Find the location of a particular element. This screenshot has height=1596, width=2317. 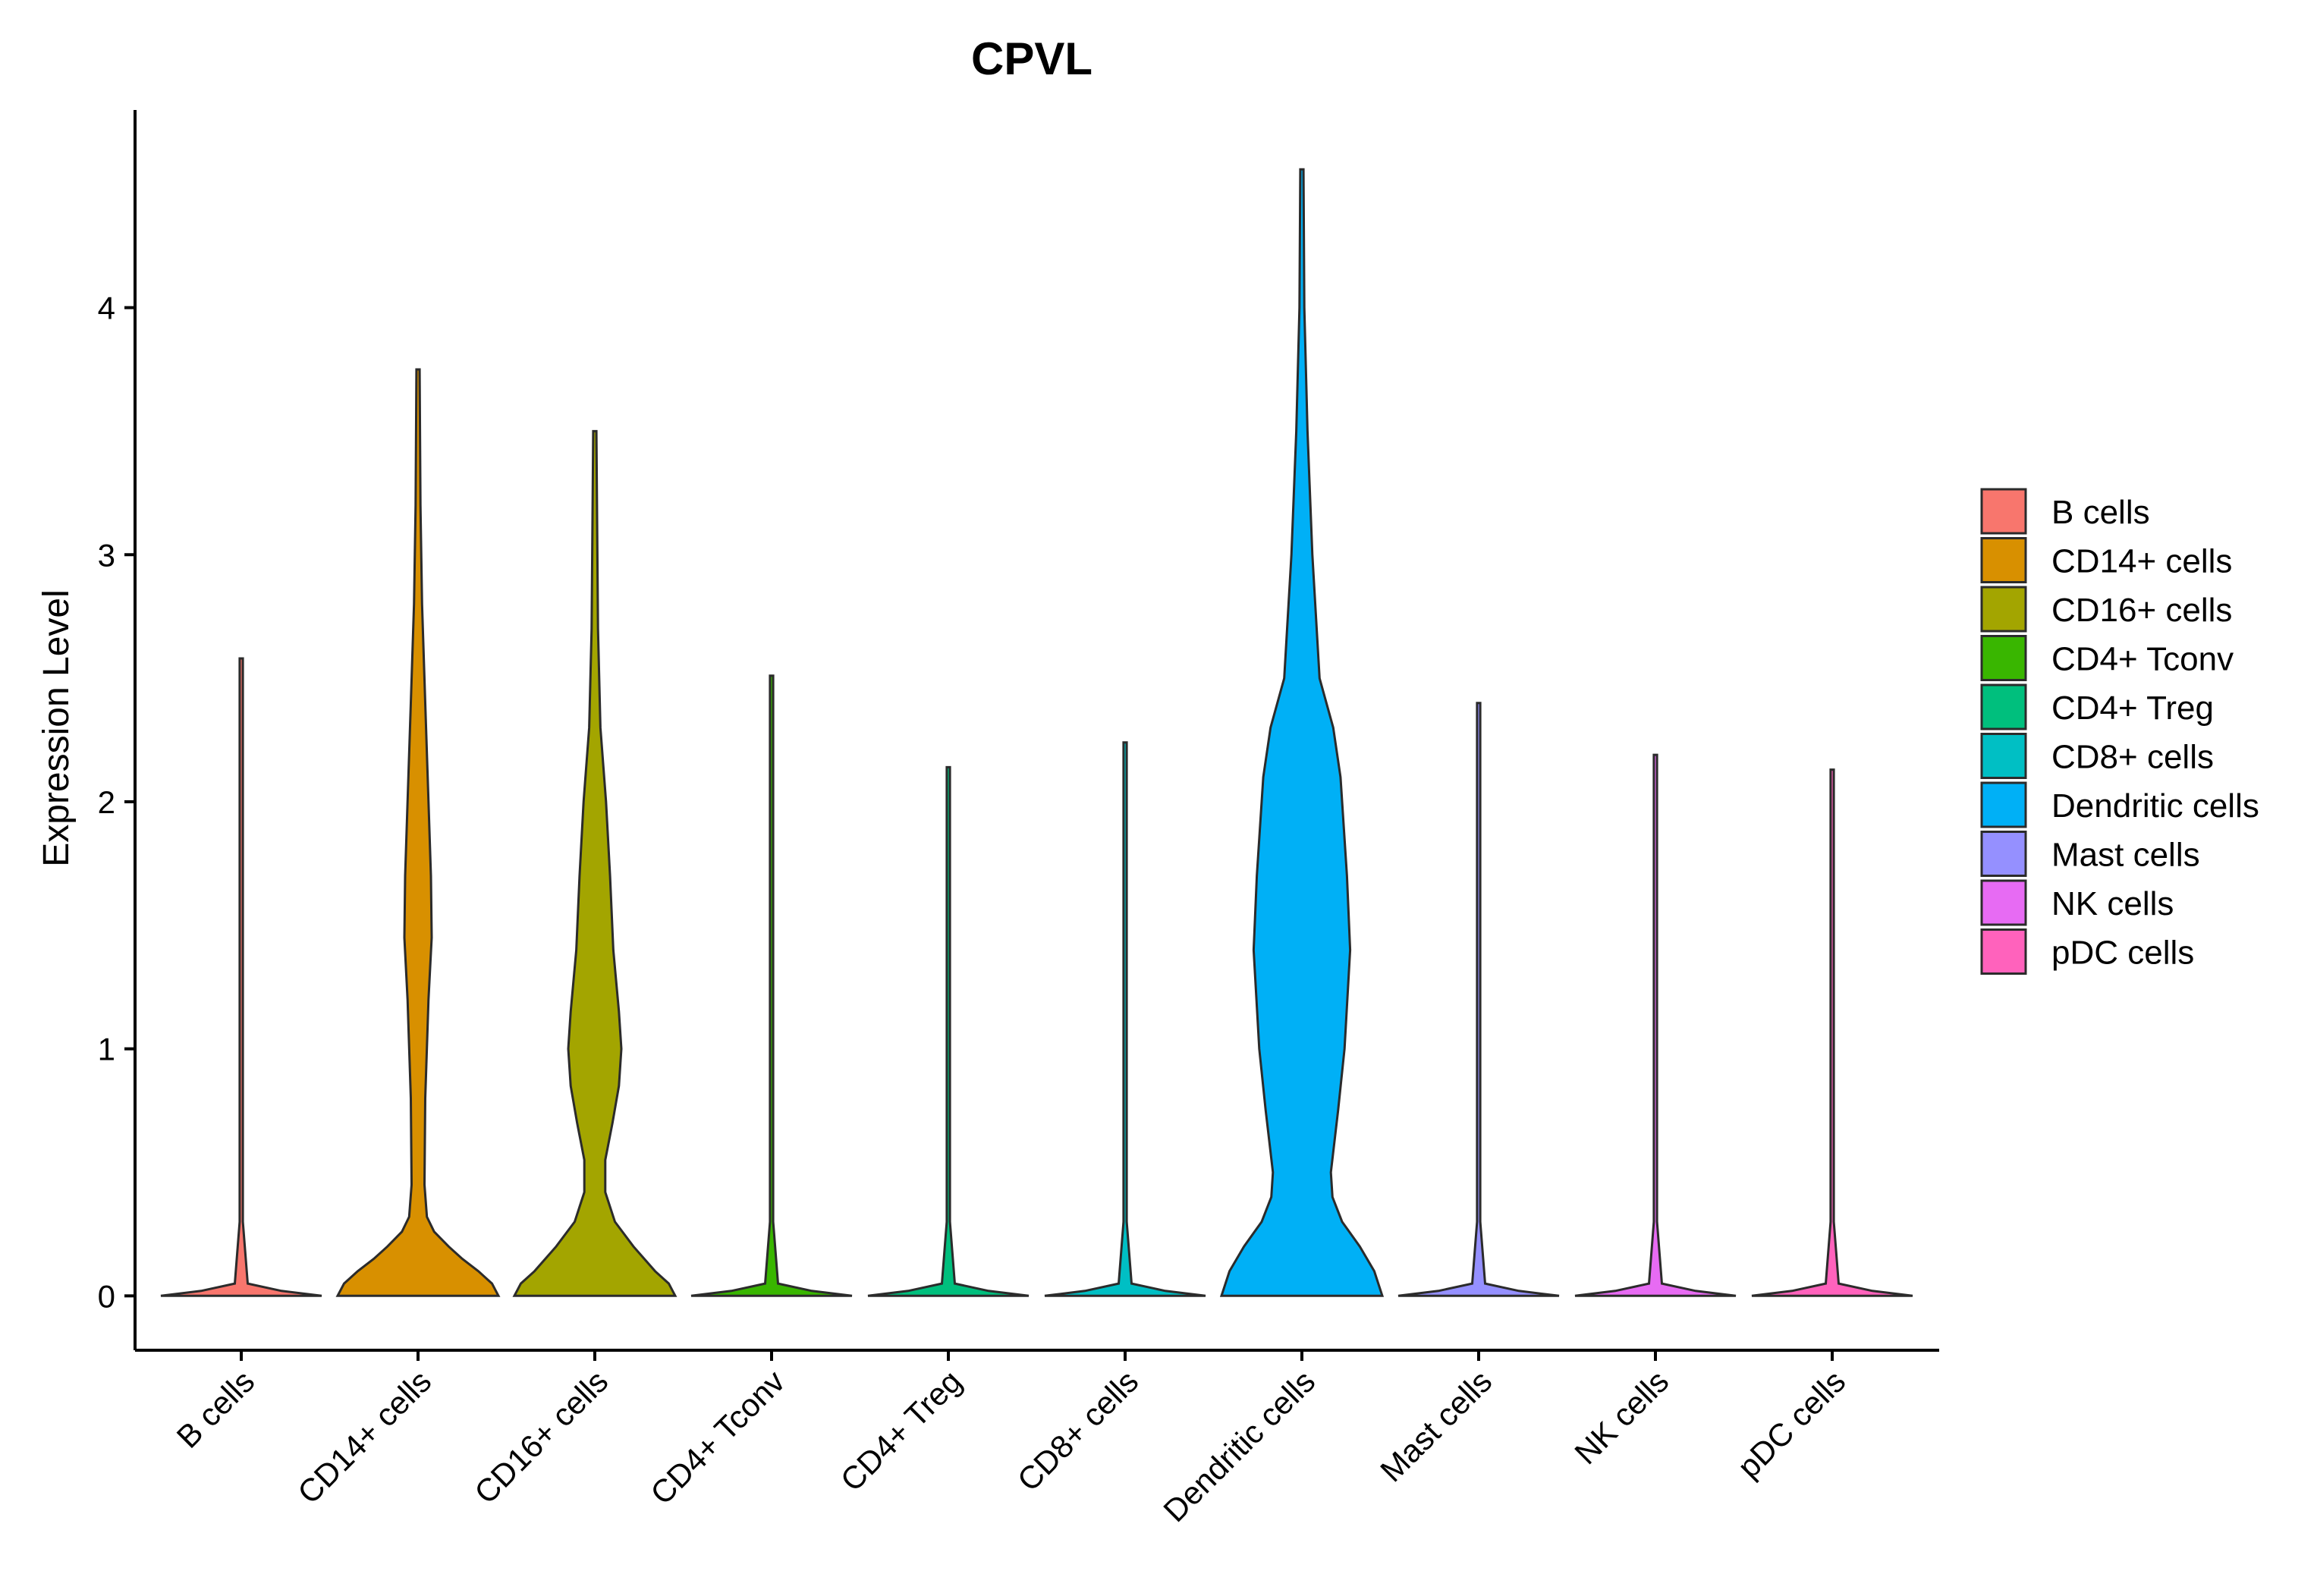

violin-cd14-cells is located at coordinates (418, 832).